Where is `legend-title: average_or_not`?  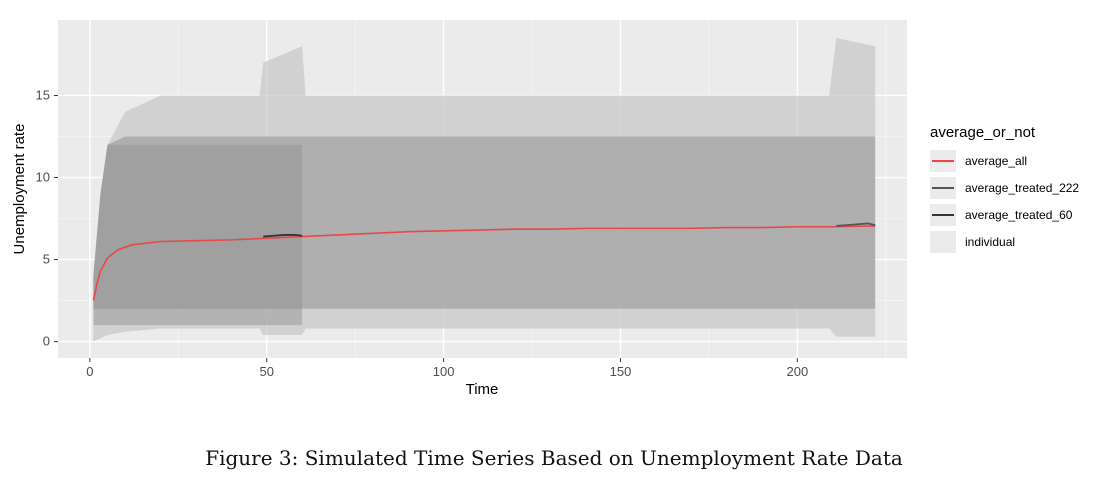
legend-title: average_or_not is located at coordinates (983, 132).